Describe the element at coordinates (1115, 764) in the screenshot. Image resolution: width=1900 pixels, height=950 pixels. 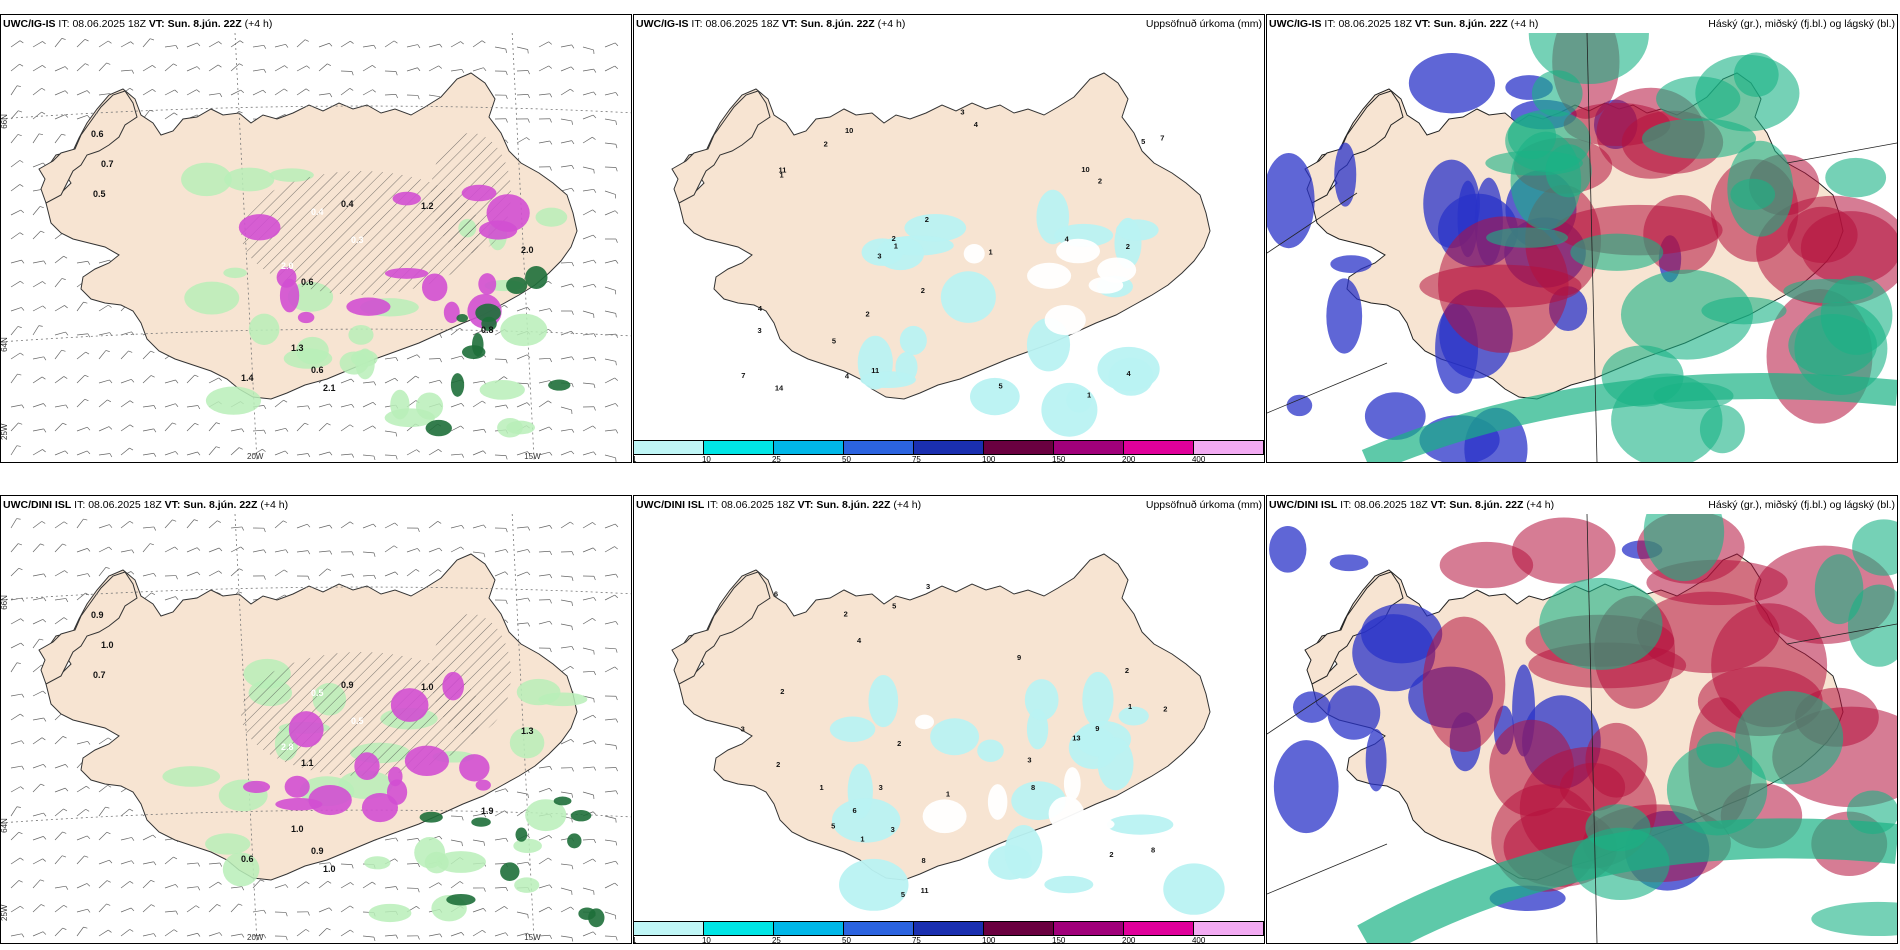
I see `accum-precip-area` at that location.